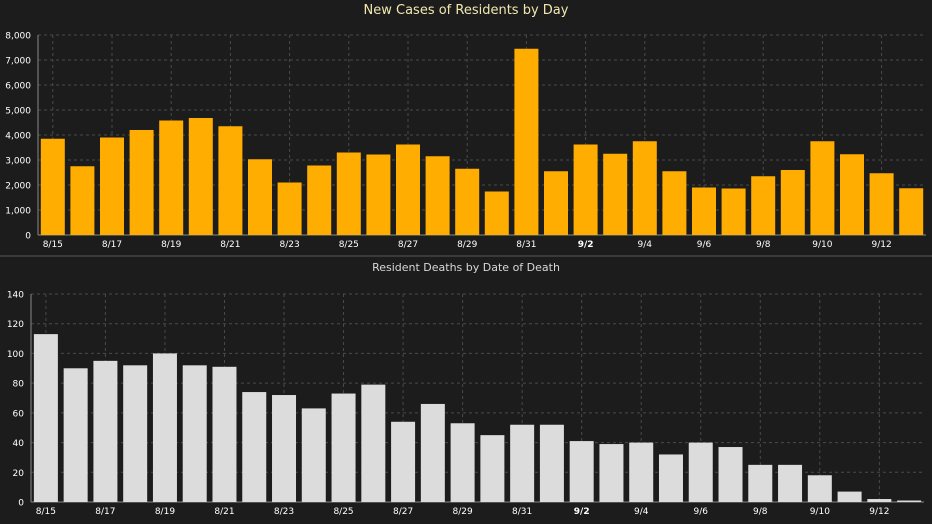  What do you see at coordinates (18, 87) in the screenshot?
I see `cases-y-tick-label: 6,000` at bounding box center [18, 87].